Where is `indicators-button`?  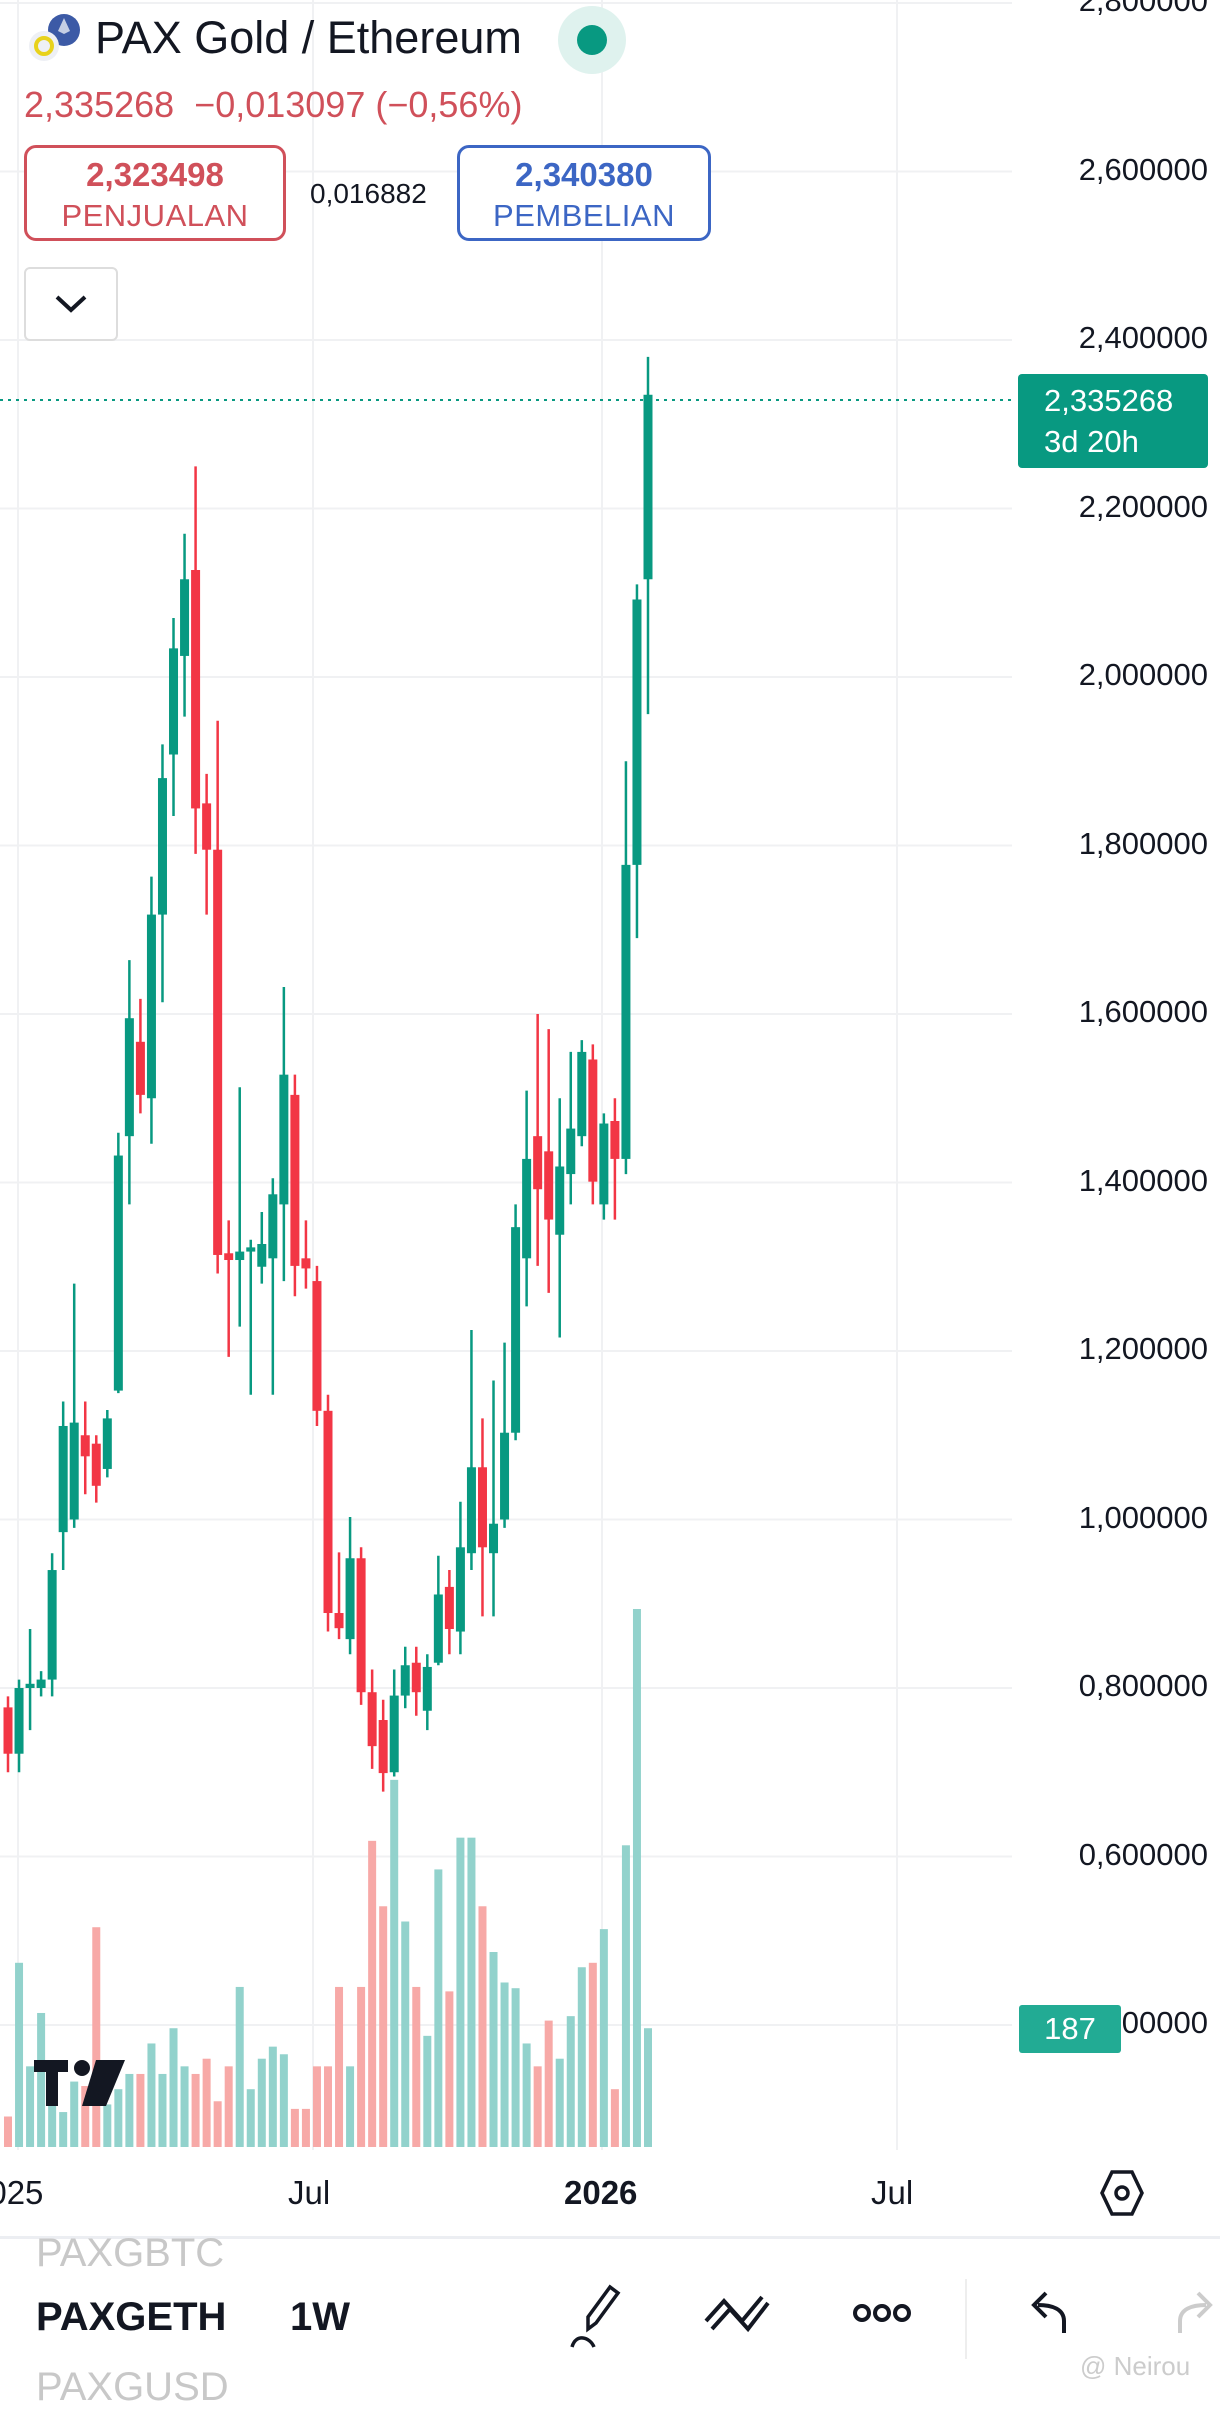 indicators-button is located at coordinates (736, 2316).